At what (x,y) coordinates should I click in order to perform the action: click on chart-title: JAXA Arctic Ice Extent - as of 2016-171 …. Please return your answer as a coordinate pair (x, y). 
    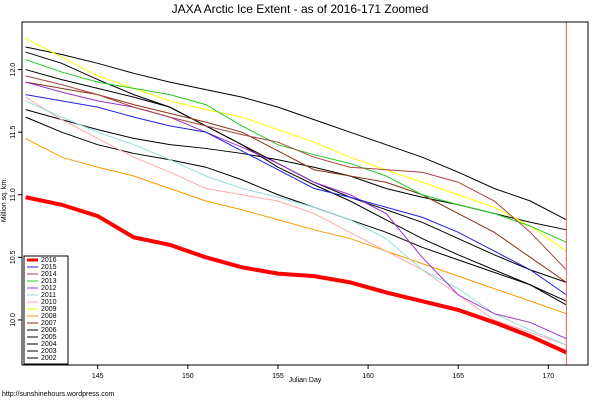
    Looking at the image, I should click on (300, 9).